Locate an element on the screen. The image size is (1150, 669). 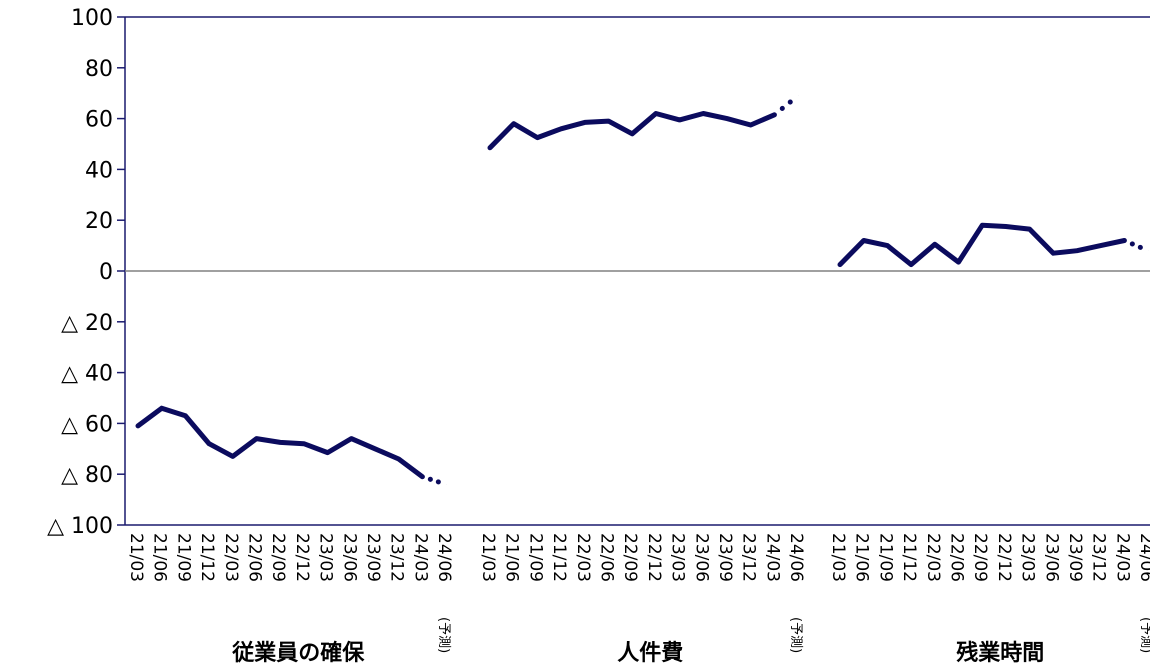
y-tick-label: △ 40 is located at coordinates (87, 374).